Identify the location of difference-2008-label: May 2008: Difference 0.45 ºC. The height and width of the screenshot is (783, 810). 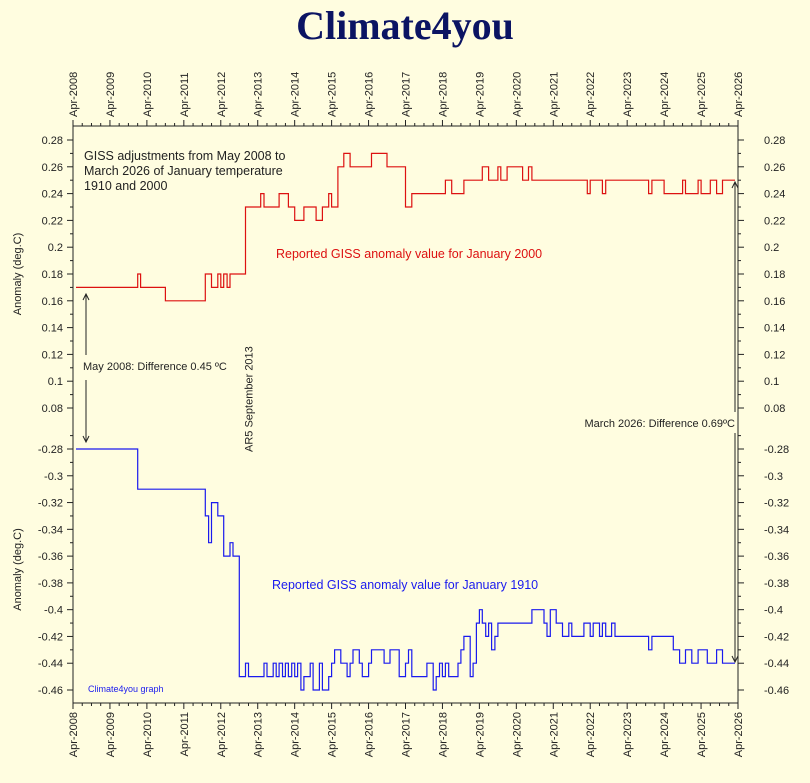
(155, 367).